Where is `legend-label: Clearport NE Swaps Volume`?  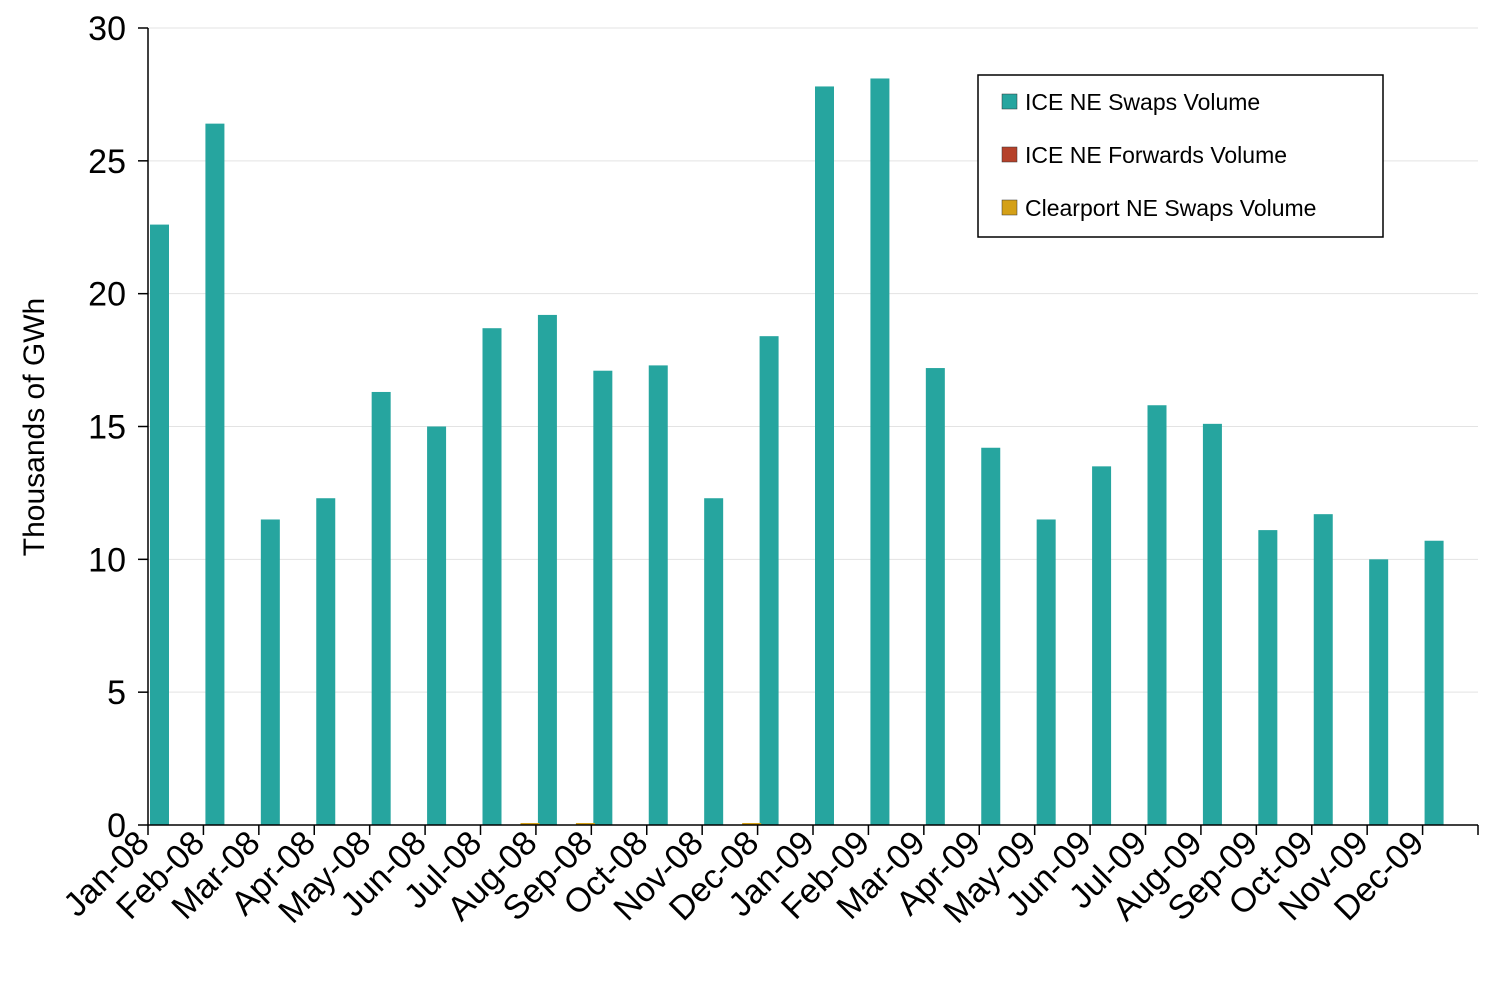
legend-label: Clearport NE Swaps Volume is located at coordinates (1170, 208).